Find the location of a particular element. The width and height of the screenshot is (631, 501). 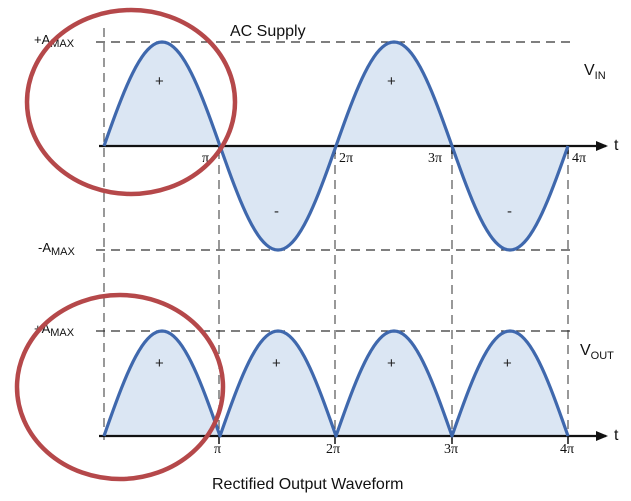

top-highlight-circle is located at coordinates (131, 102).